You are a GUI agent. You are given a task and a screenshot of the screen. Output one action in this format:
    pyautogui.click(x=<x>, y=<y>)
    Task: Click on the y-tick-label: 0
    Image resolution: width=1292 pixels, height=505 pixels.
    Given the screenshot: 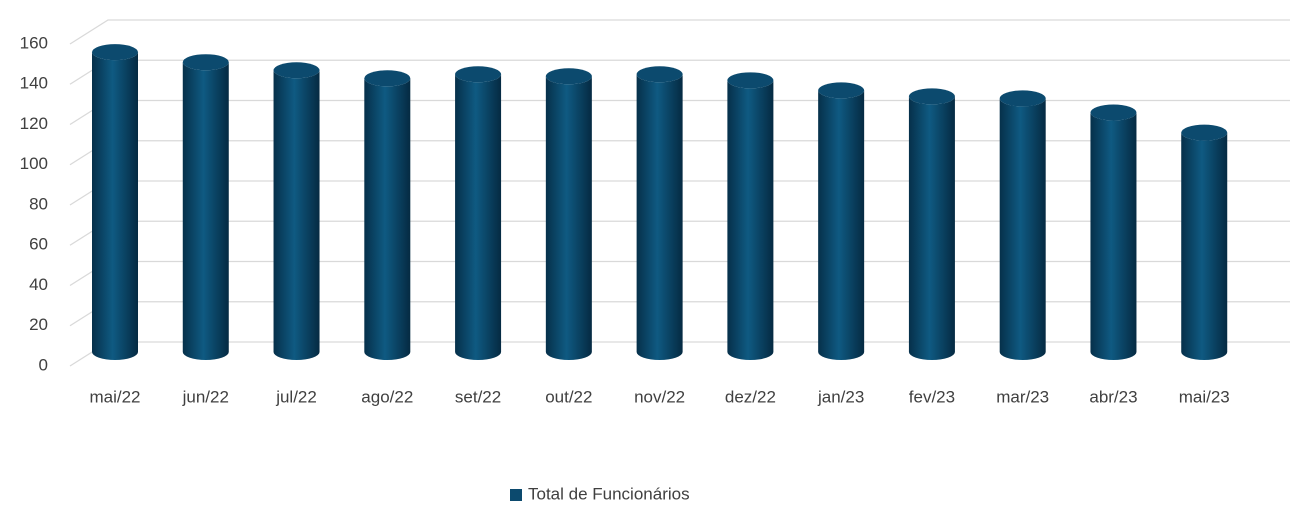 What is the action you would take?
    pyautogui.click(x=43, y=364)
    